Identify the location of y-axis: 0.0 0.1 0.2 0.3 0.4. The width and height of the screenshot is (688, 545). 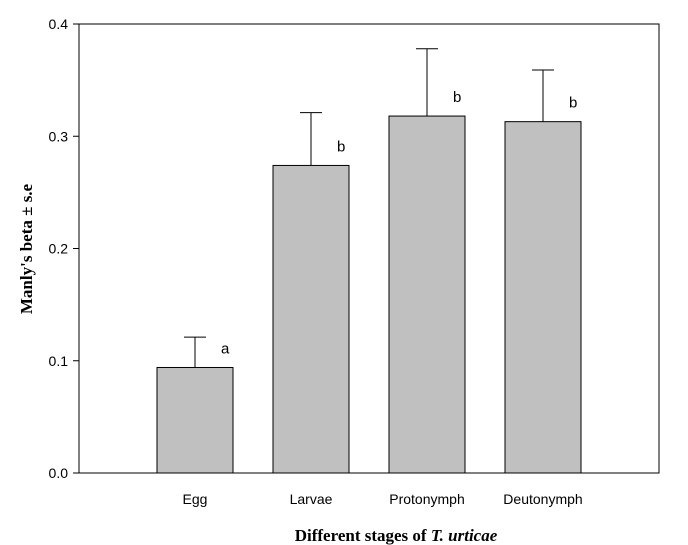
(64, 248).